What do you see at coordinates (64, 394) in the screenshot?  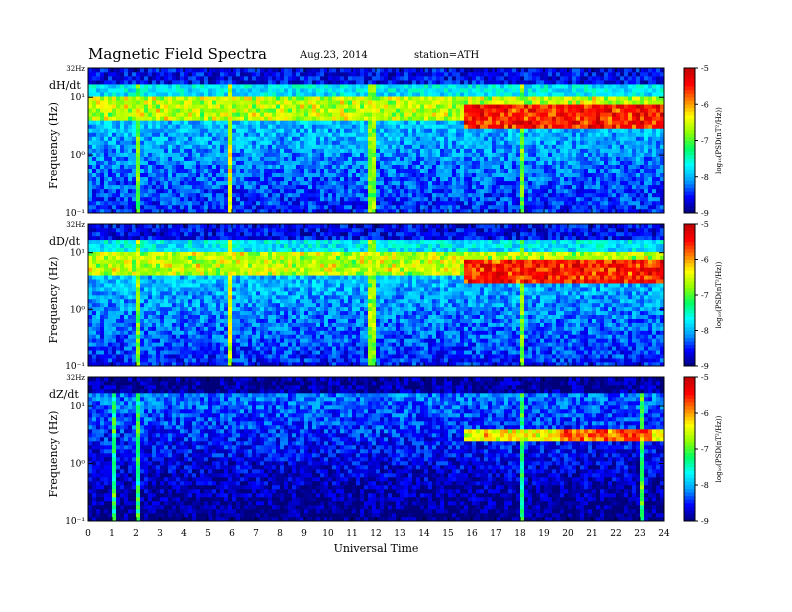 I see `component-label: dZ/dt` at bounding box center [64, 394].